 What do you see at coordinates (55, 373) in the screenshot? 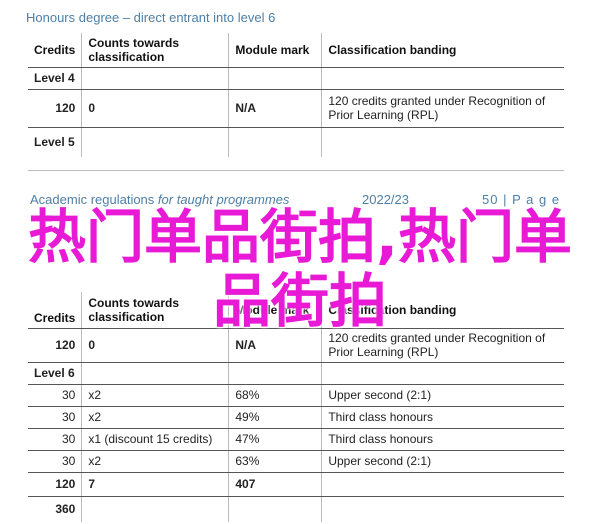
I see `level-label: Level 6` at bounding box center [55, 373].